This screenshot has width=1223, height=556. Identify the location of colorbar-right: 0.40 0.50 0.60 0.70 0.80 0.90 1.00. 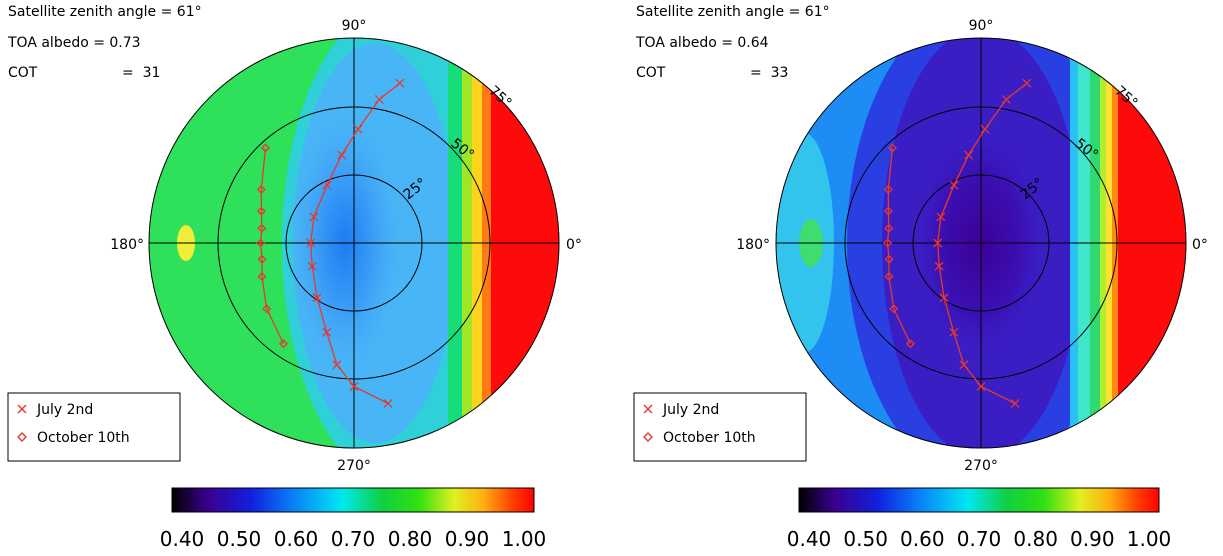
(979, 519).